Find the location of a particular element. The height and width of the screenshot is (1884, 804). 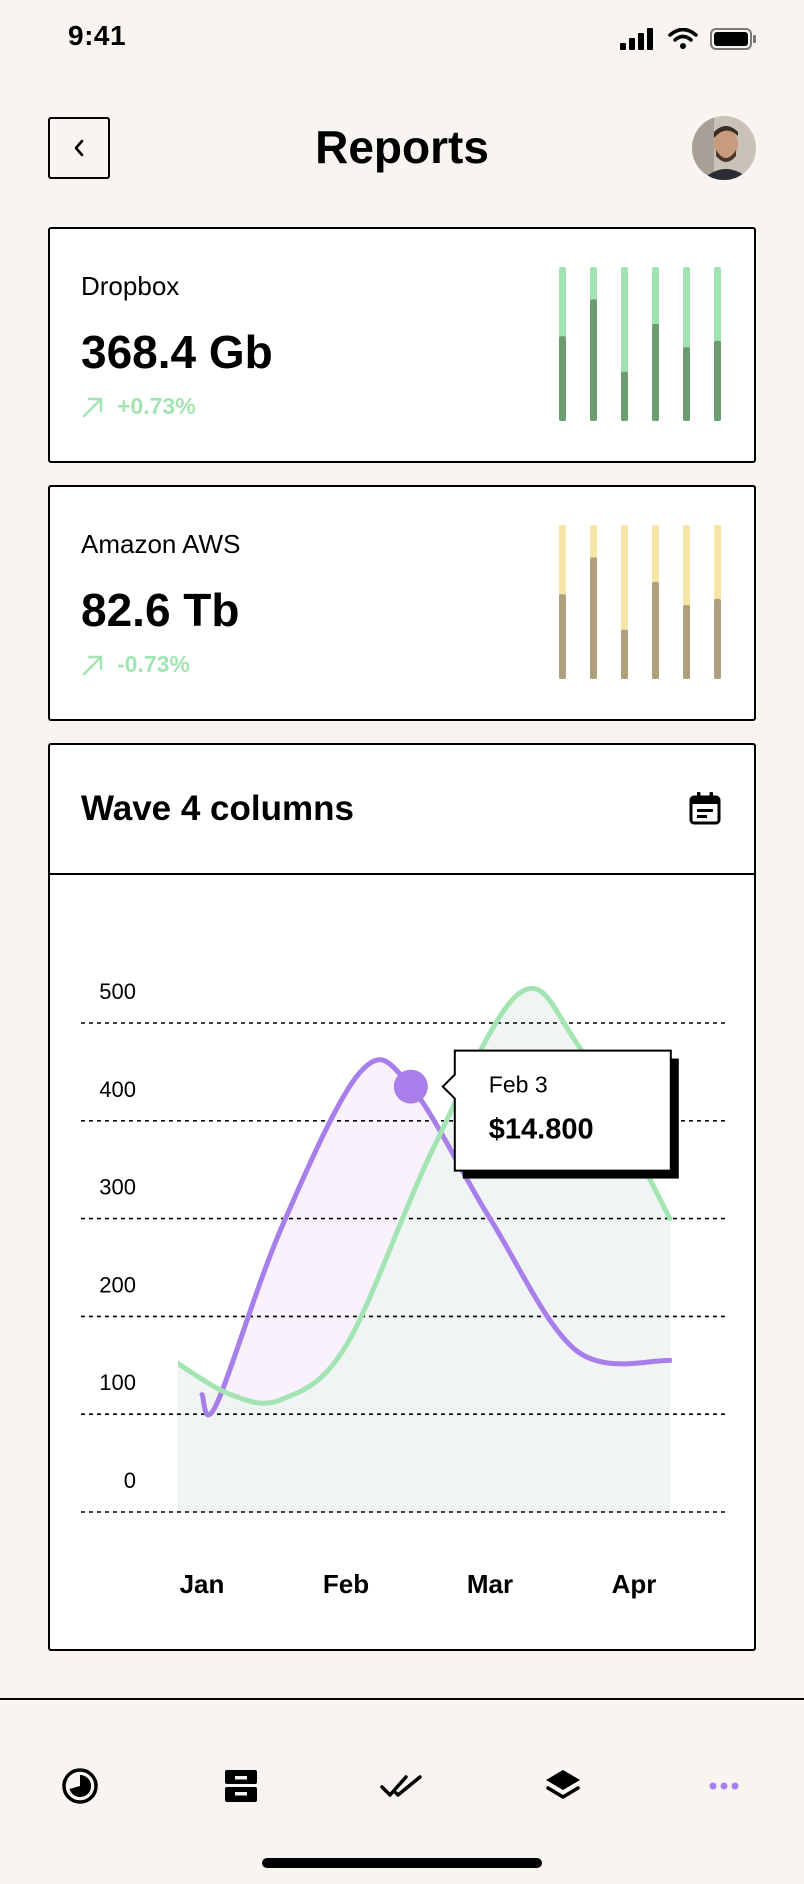

more-icon is located at coordinates (724, 1786).